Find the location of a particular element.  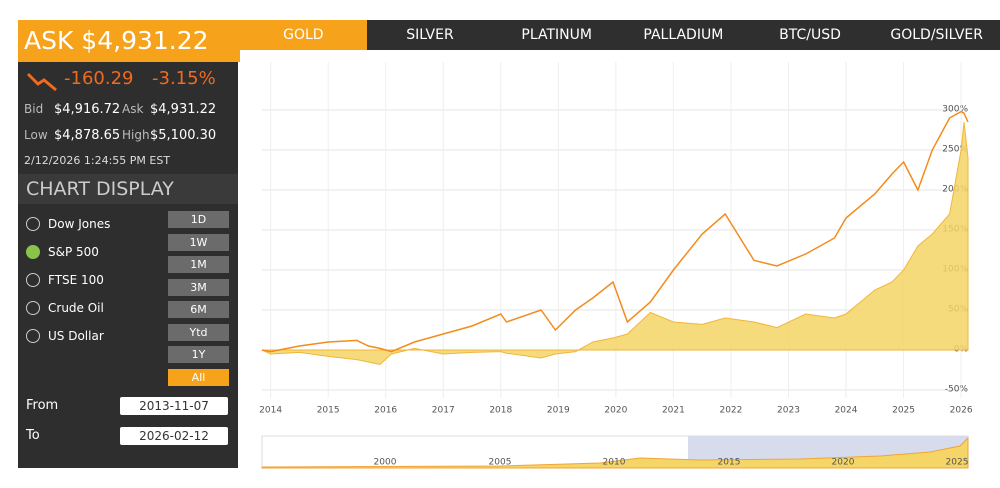

option-label: Crude Oil is located at coordinates (76, 308).